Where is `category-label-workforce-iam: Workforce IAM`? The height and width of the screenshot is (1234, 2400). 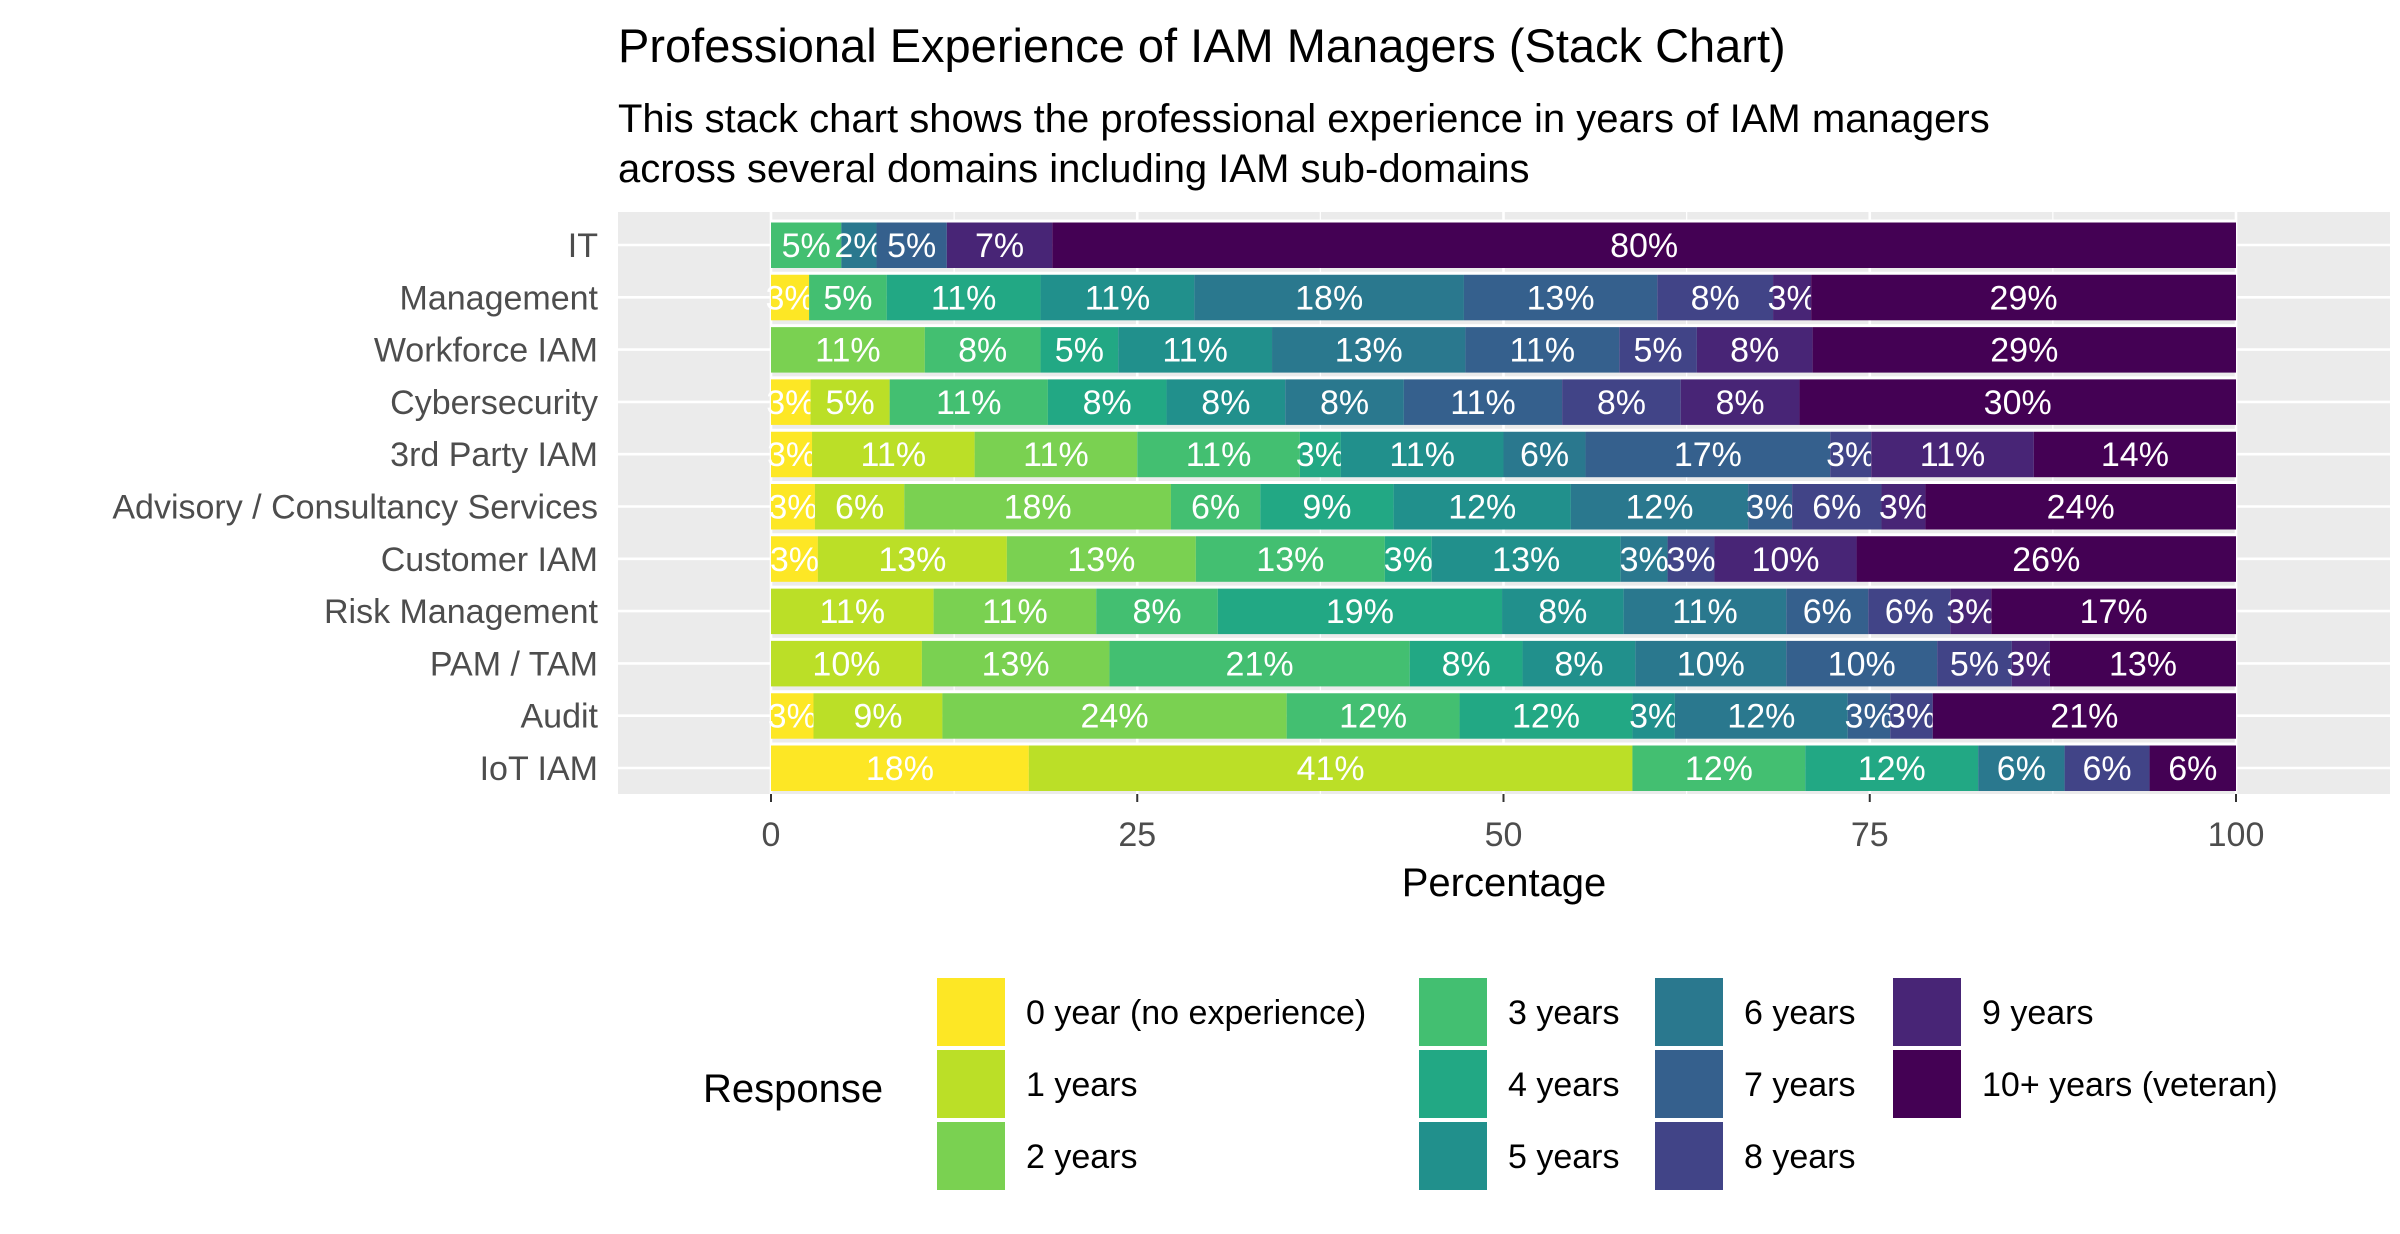 category-label-workforce-iam: Workforce IAM is located at coordinates (486, 351).